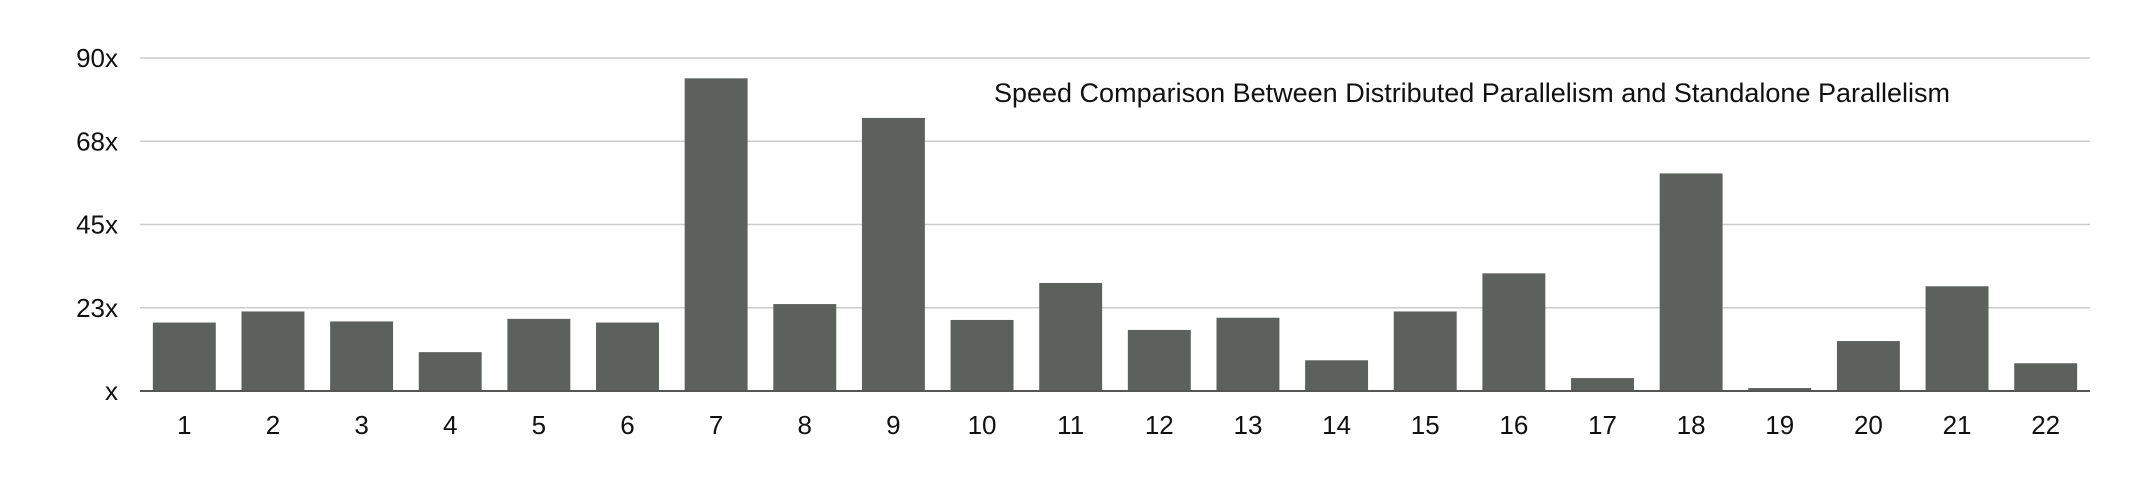 This screenshot has height=483, width=2150. I want to click on y-tick-label: 45x, so click(97, 225).